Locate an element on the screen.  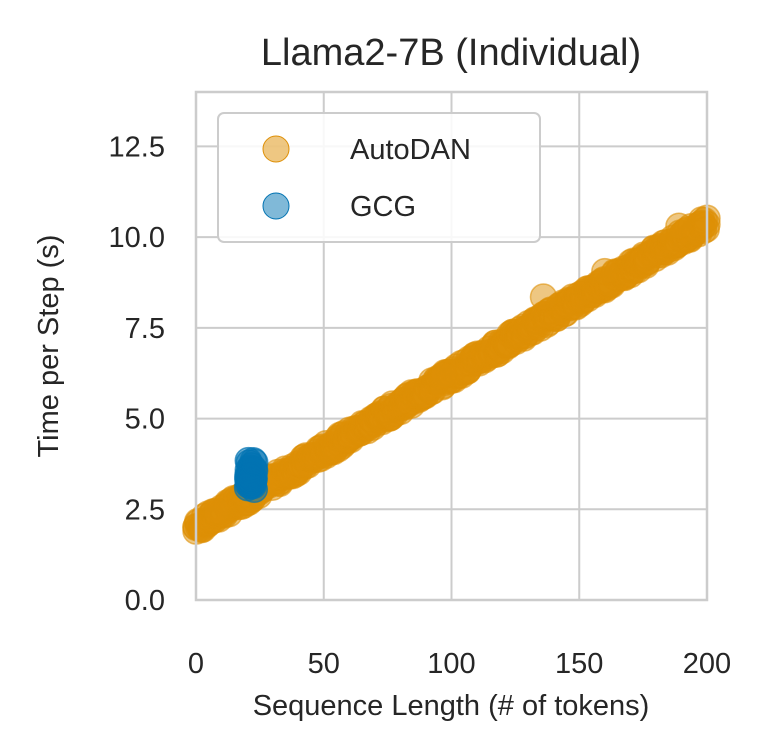
y-tick-label: 10.0 is located at coordinates (137, 238).